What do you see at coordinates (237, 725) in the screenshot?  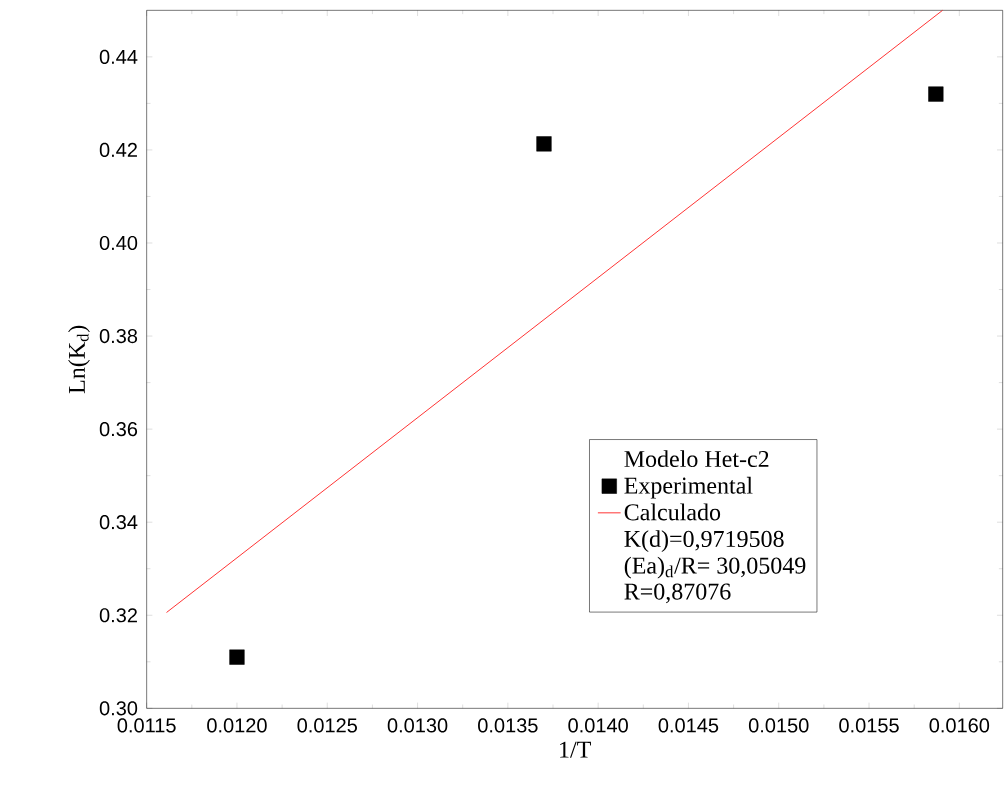 I see `x-tick-label: 0.0120` at bounding box center [237, 725].